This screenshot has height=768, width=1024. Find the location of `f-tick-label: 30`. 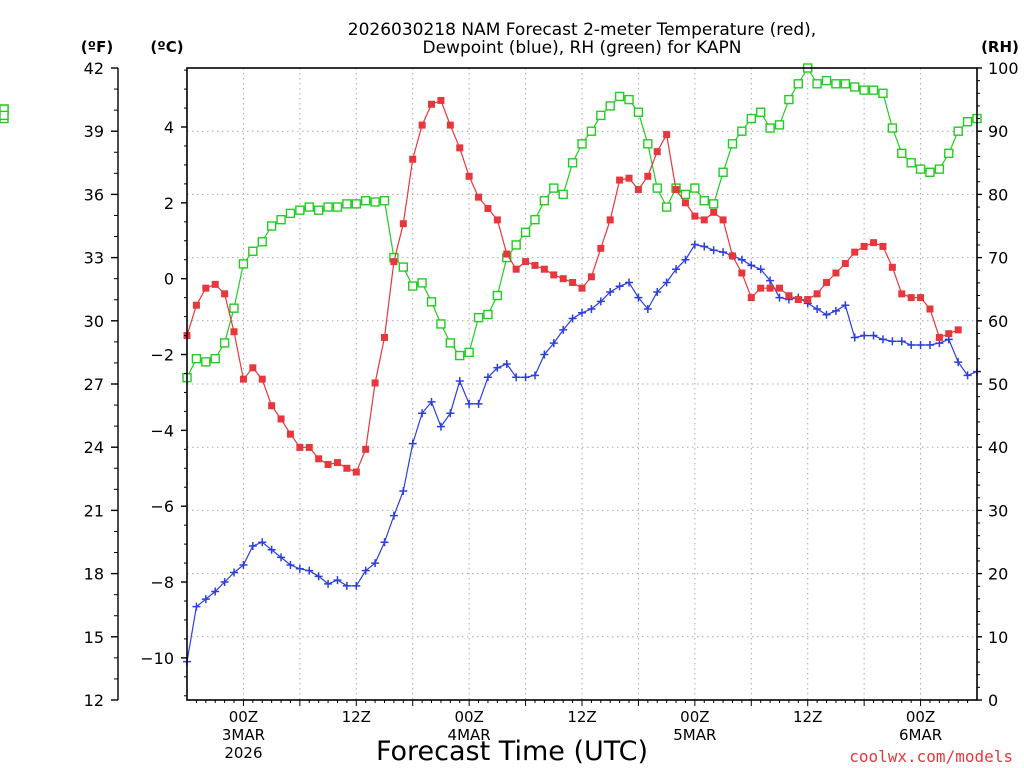

f-tick-label: 30 is located at coordinates (94, 321).